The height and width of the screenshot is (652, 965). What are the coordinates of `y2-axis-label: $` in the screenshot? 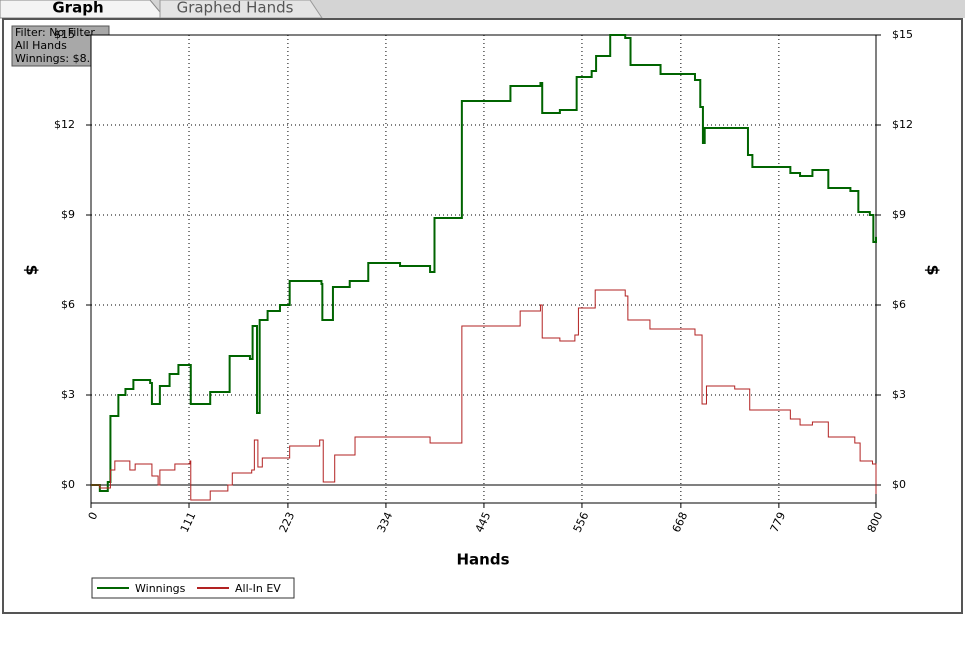 It's located at (933, 269).